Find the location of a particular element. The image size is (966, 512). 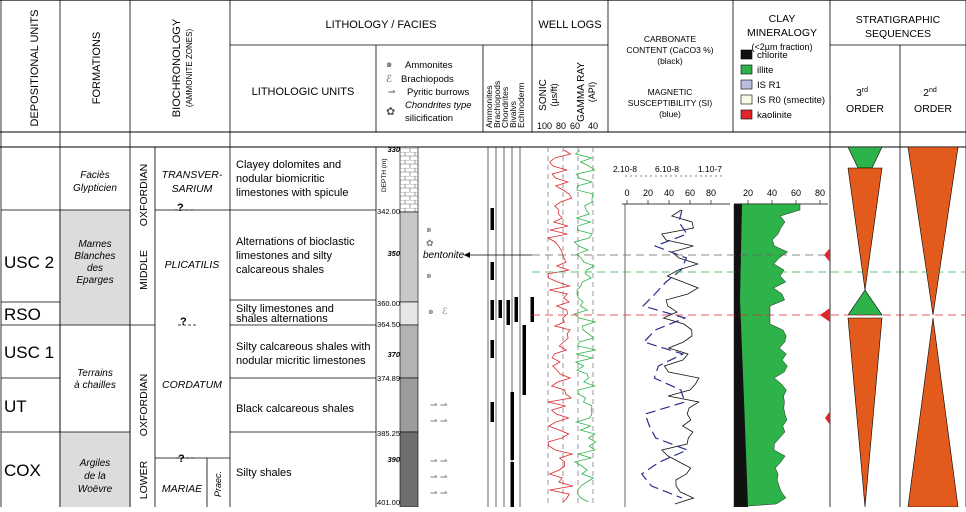

burrow-icon: ⇀ is located at coordinates (392, 92).